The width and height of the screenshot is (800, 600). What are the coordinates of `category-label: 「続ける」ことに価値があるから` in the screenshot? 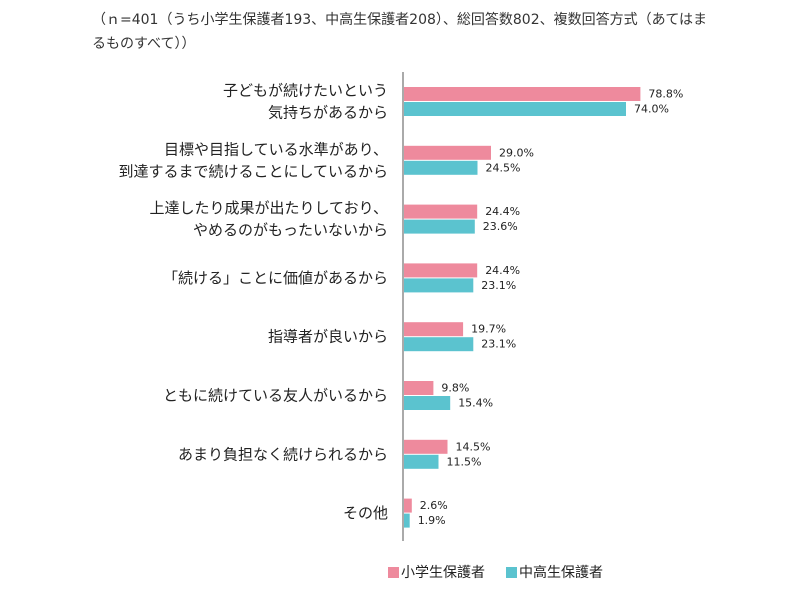 It's located at (275, 278).